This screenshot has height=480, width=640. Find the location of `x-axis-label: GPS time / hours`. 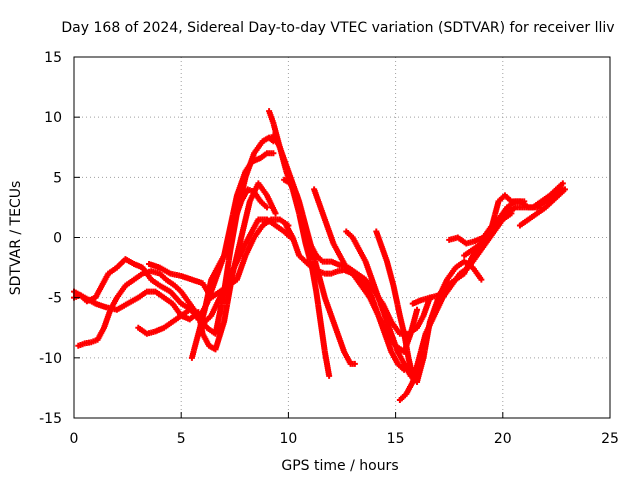

x-axis-label: GPS time / hours is located at coordinates (339, 466).